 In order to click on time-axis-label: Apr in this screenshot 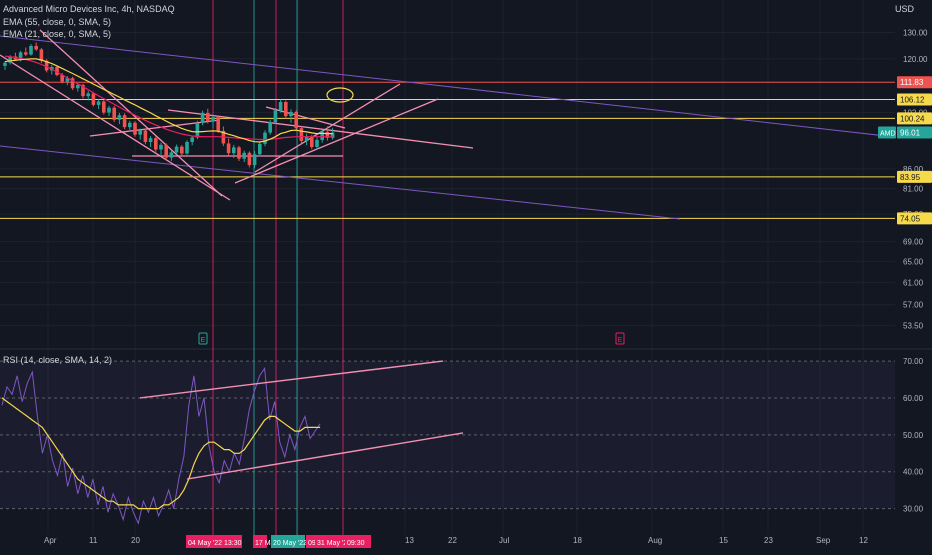, I will do `click(50, 540)`.